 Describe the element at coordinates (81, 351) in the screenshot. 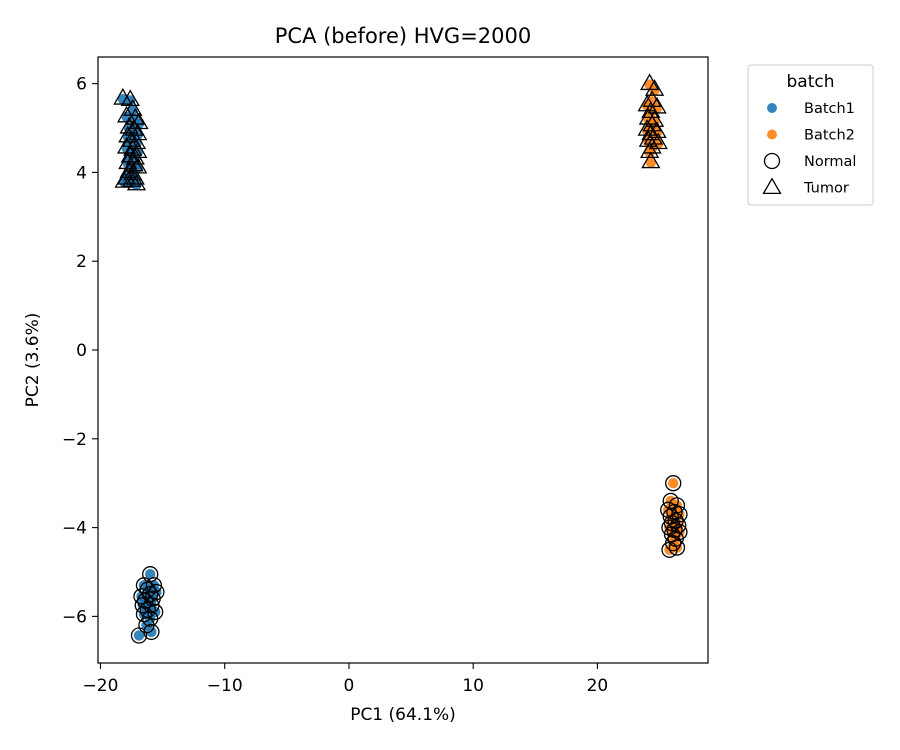

I see `y-tick-label: 0` at that location.